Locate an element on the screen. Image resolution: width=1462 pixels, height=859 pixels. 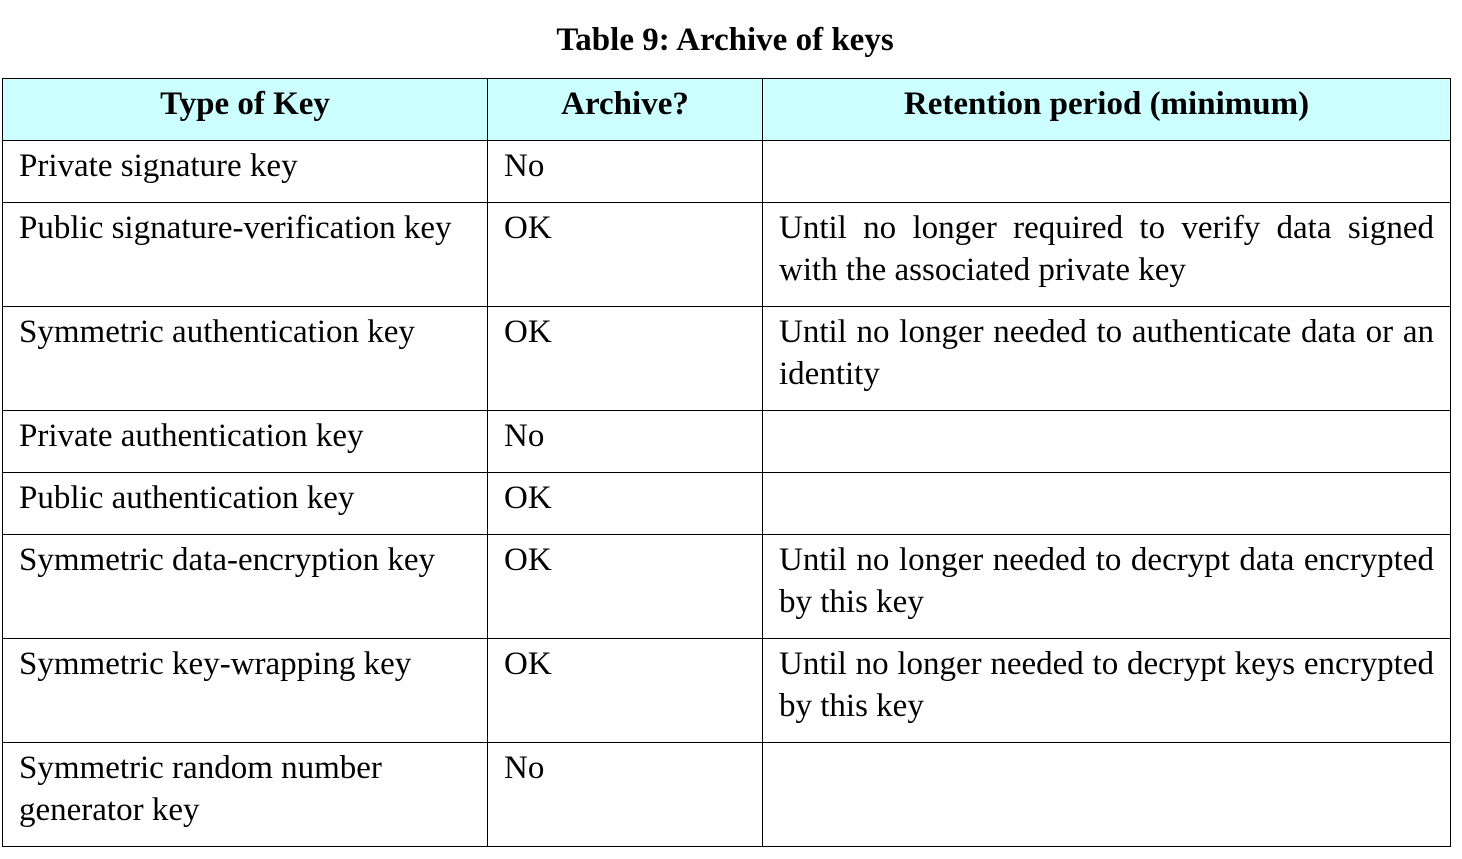
key-type-cell: Symmetric random number generator key is located at coordinates (245, 794).